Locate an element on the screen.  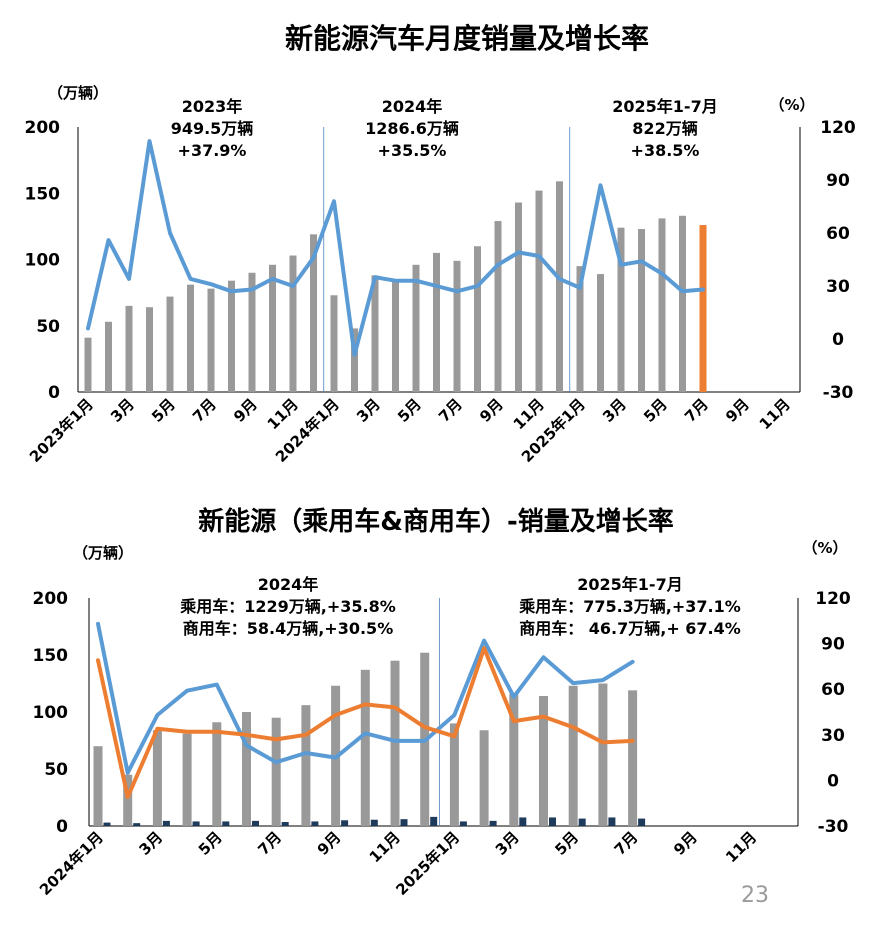
annotation-line: 乘用车：775.3万辆,+37.1% is located at coordinates (629, 606).